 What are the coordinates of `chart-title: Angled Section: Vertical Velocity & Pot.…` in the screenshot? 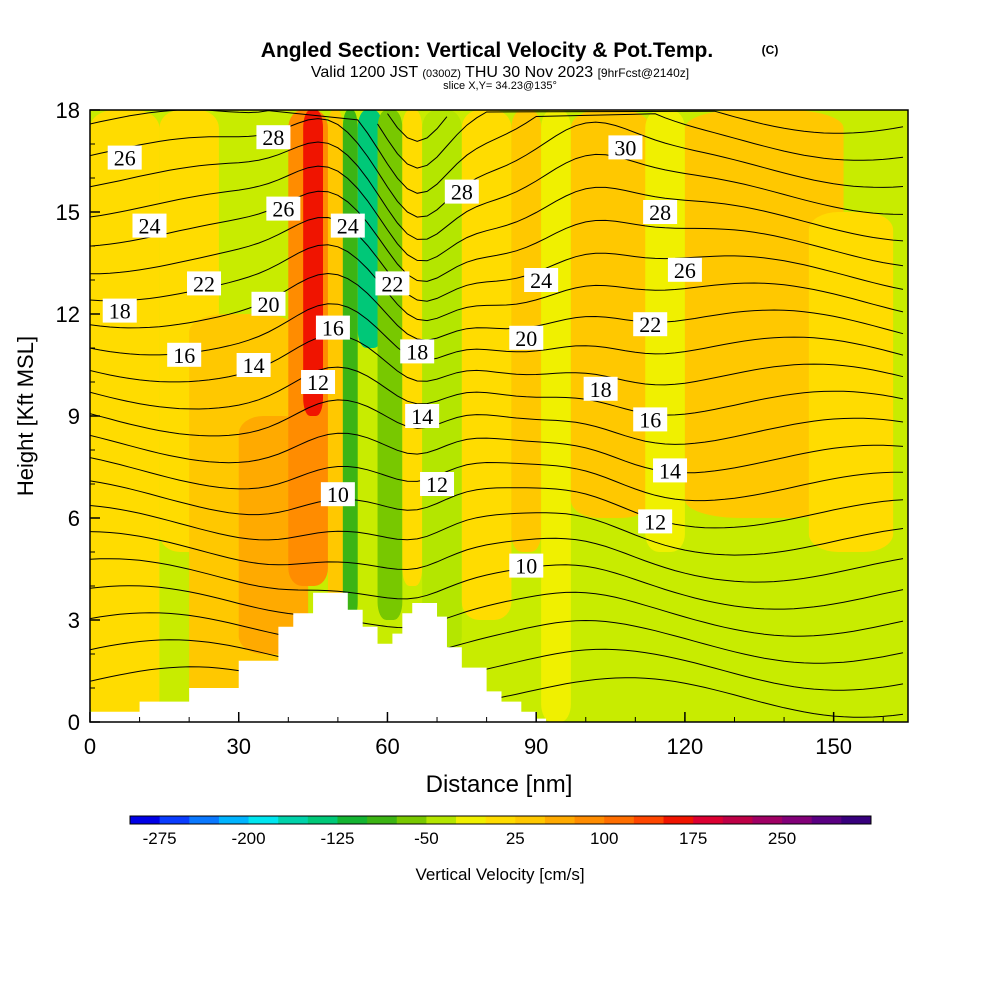 It's located at (487, 50).